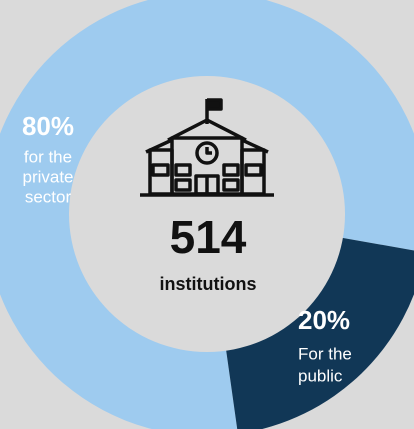  I want to click on value-label: 20%, so click(324, 320).